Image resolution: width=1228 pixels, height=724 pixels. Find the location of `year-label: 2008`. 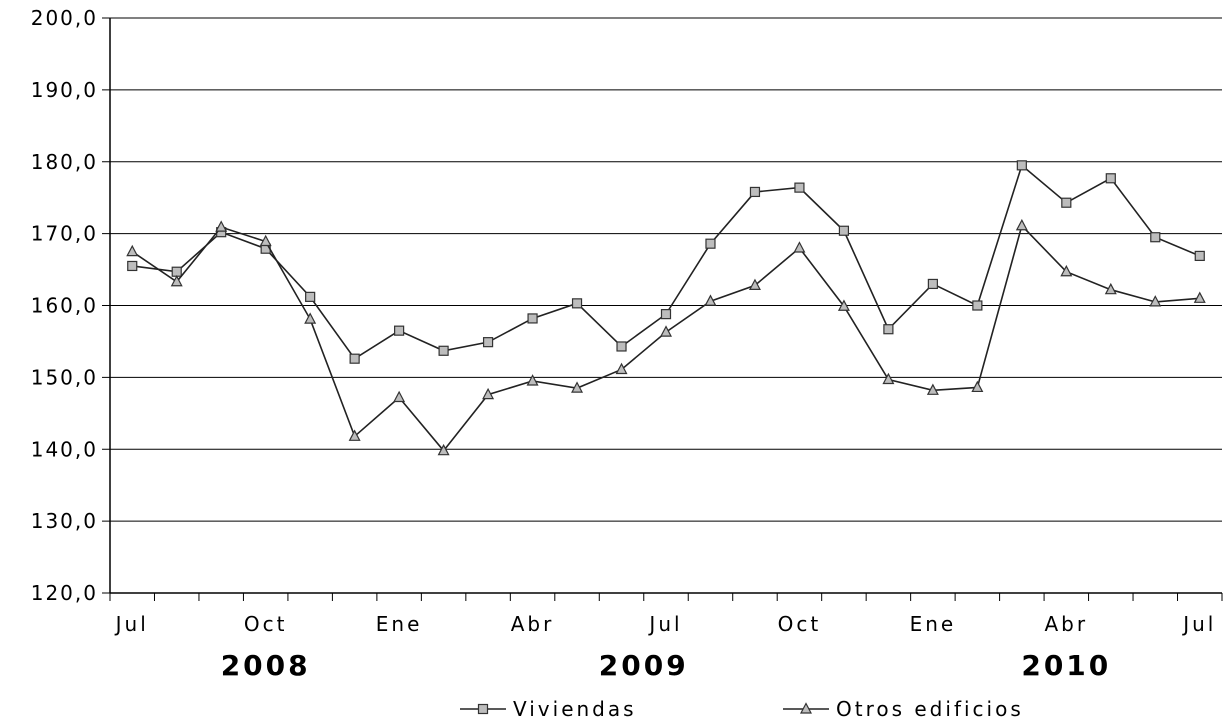

year-label: 2008 is located at coordinates (266, 665).